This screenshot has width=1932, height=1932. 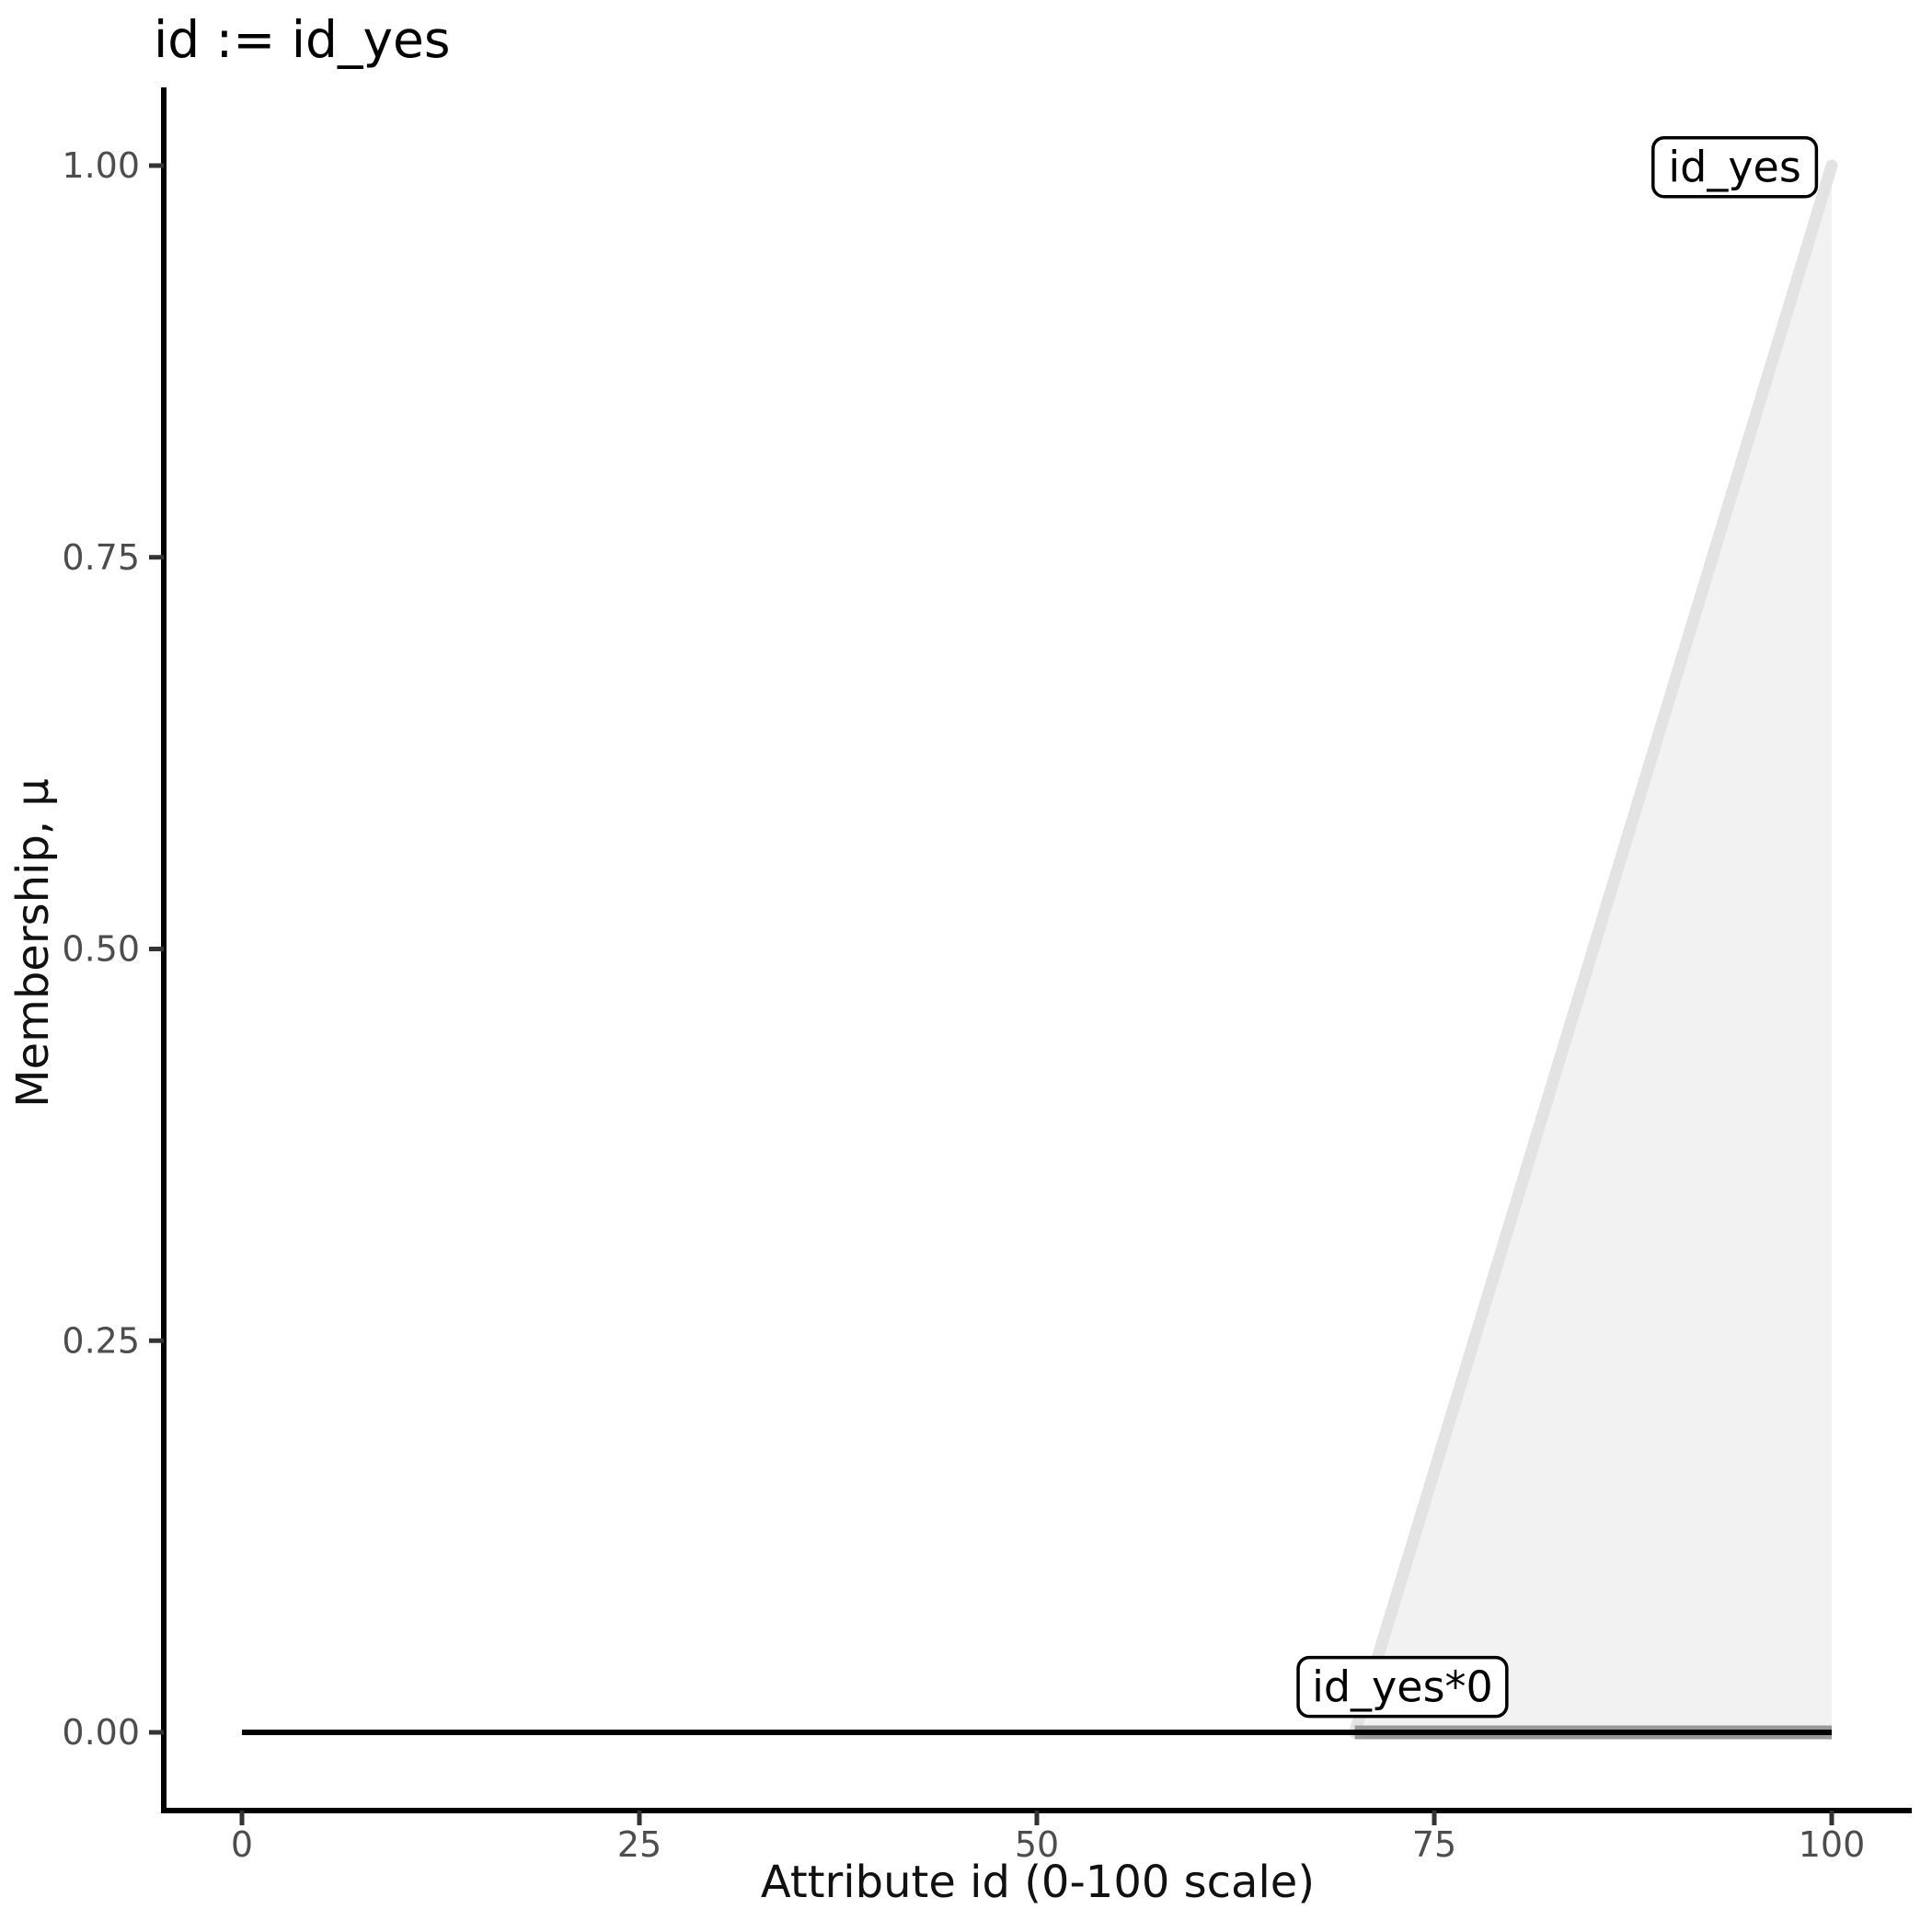 I want to click on annotation-label: id_yes, so click(x=1734, y=167).